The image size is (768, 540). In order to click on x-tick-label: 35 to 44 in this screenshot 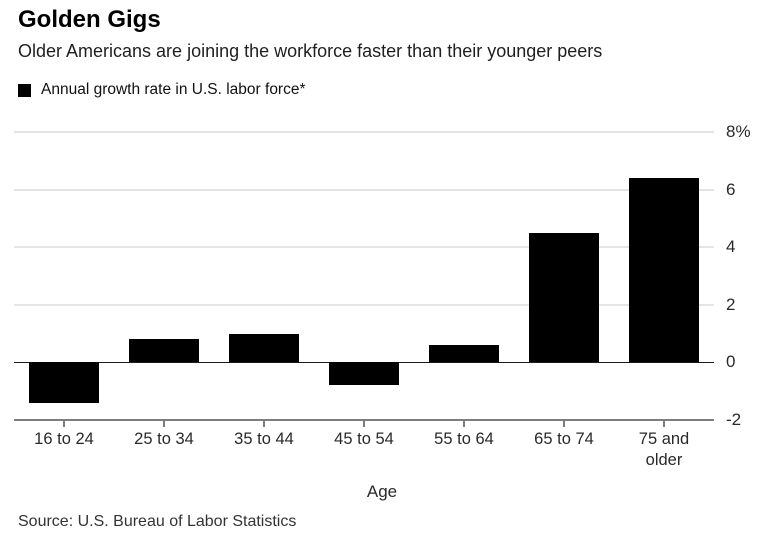, I will do `click(264, 439)`.